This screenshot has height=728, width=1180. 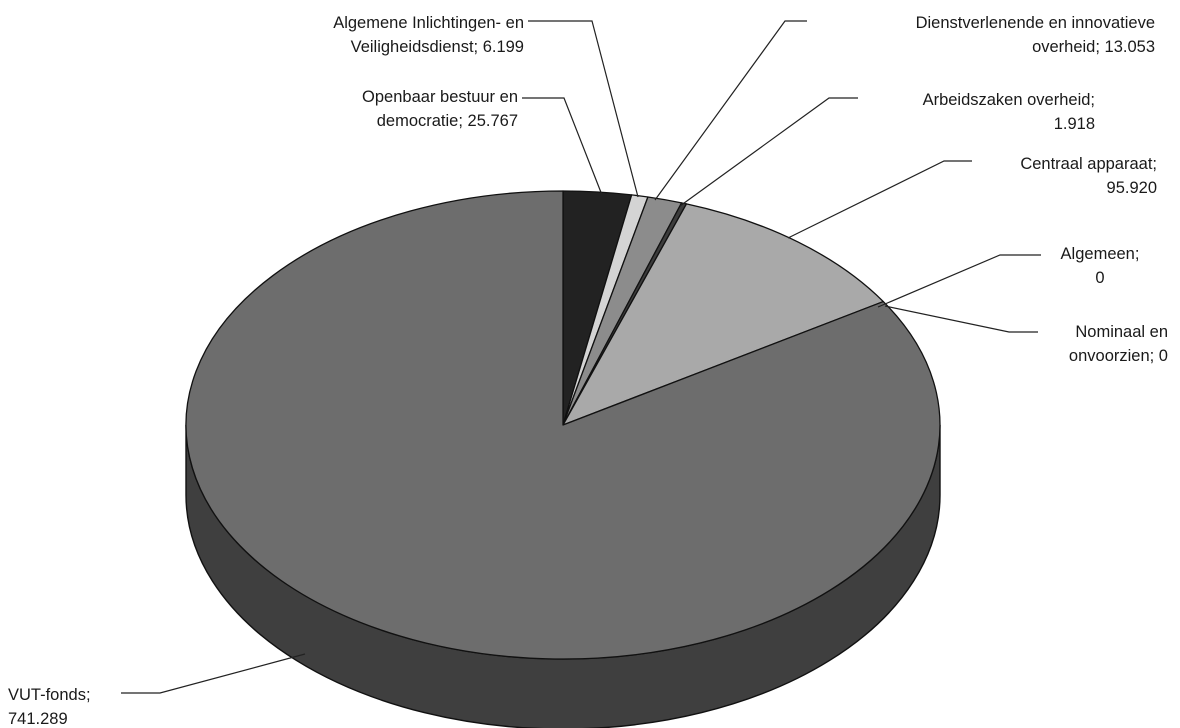 What do you see at coordinates (723, 314) in the screenshot?
I see `pie-slice-centraal-apparaat` at bounding box center [723, 314].